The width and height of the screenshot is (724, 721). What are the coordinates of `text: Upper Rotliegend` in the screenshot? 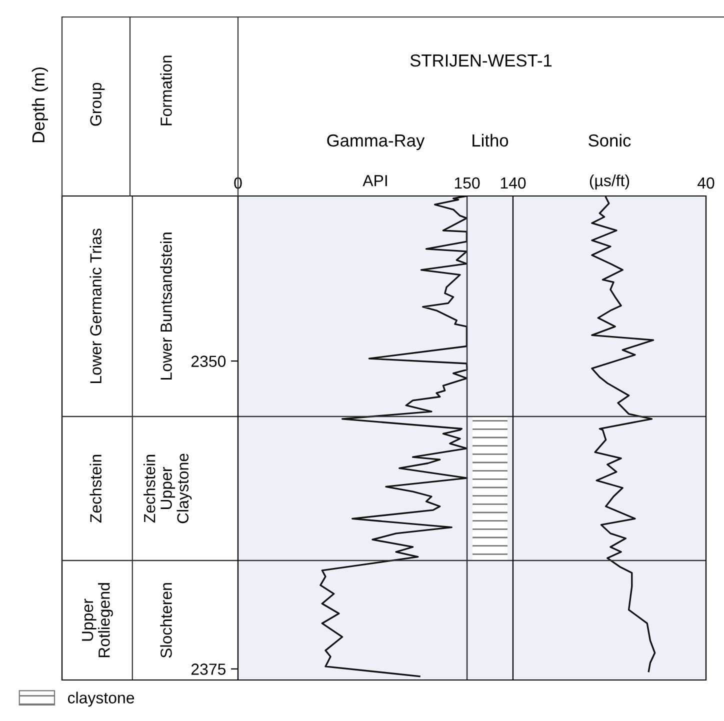 It's located at (97, 620).